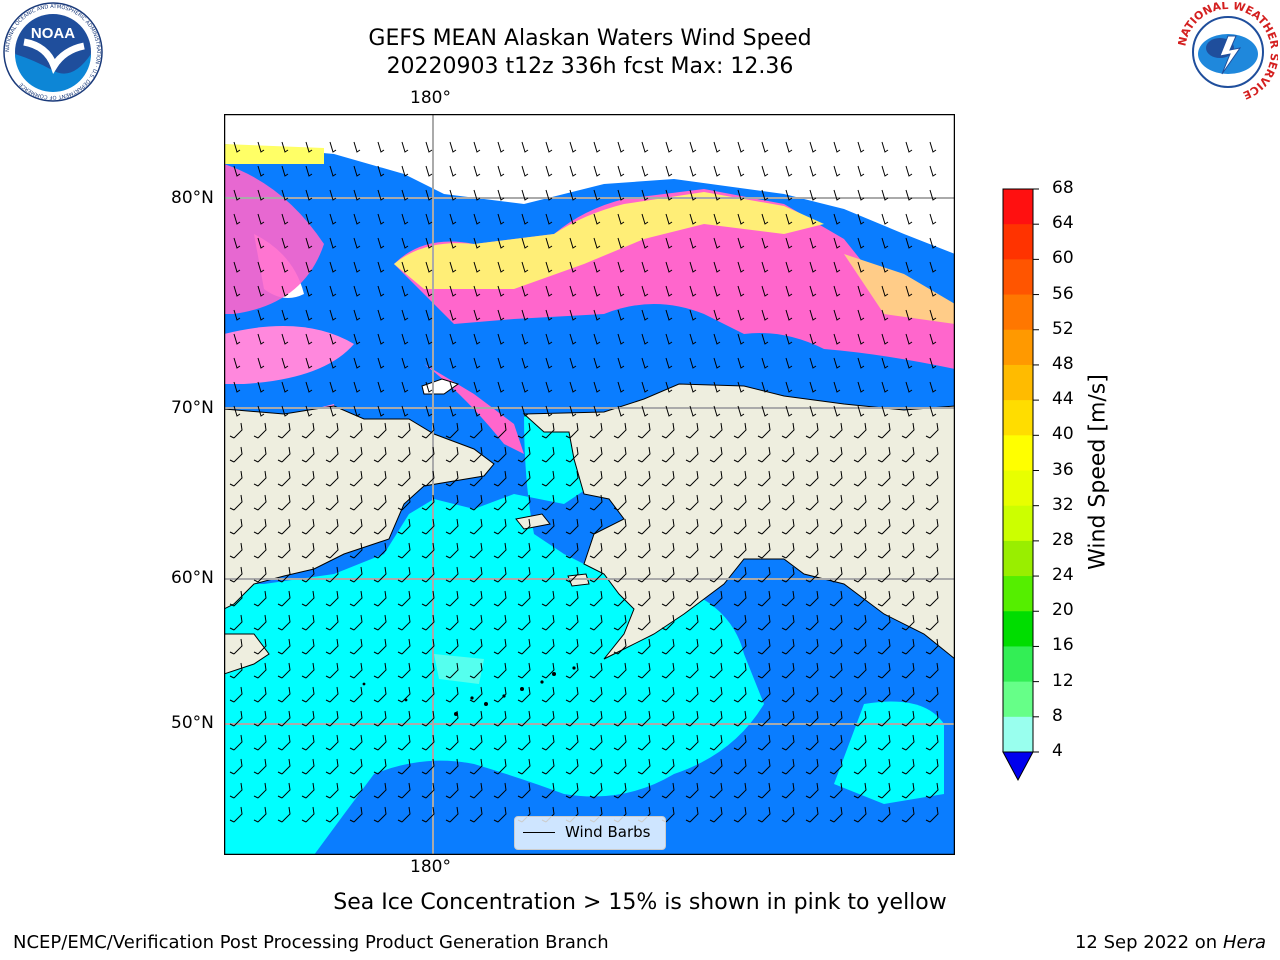 The image size is (1280, 960). What do you see at coordinates (192, 198) in the screenshot?
I see `lat-label-80: 80°N` at bounding box center [192, 198].